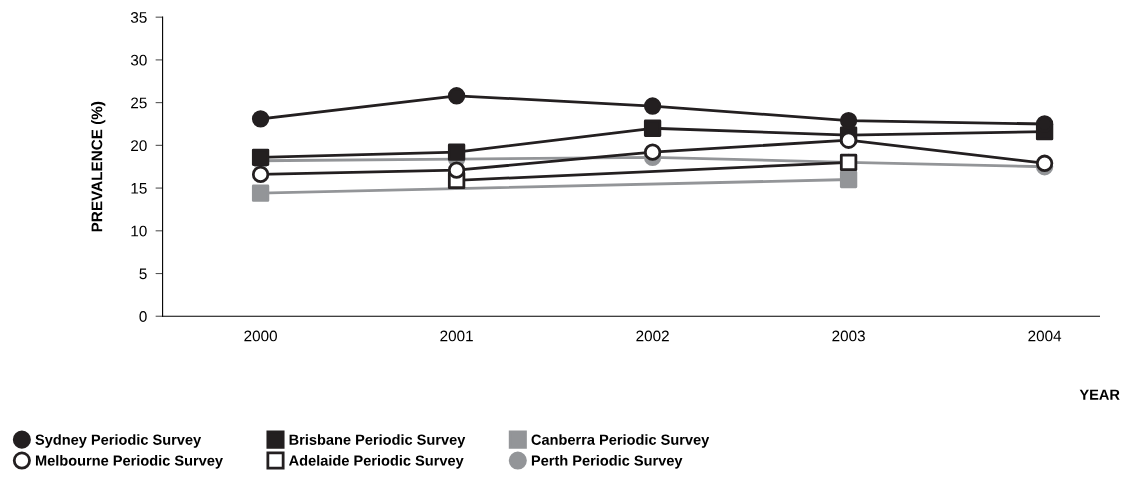 This screenshot has height=477, width=1137. I want to click on x-axis-title: YEAR, so click(1099, 394).